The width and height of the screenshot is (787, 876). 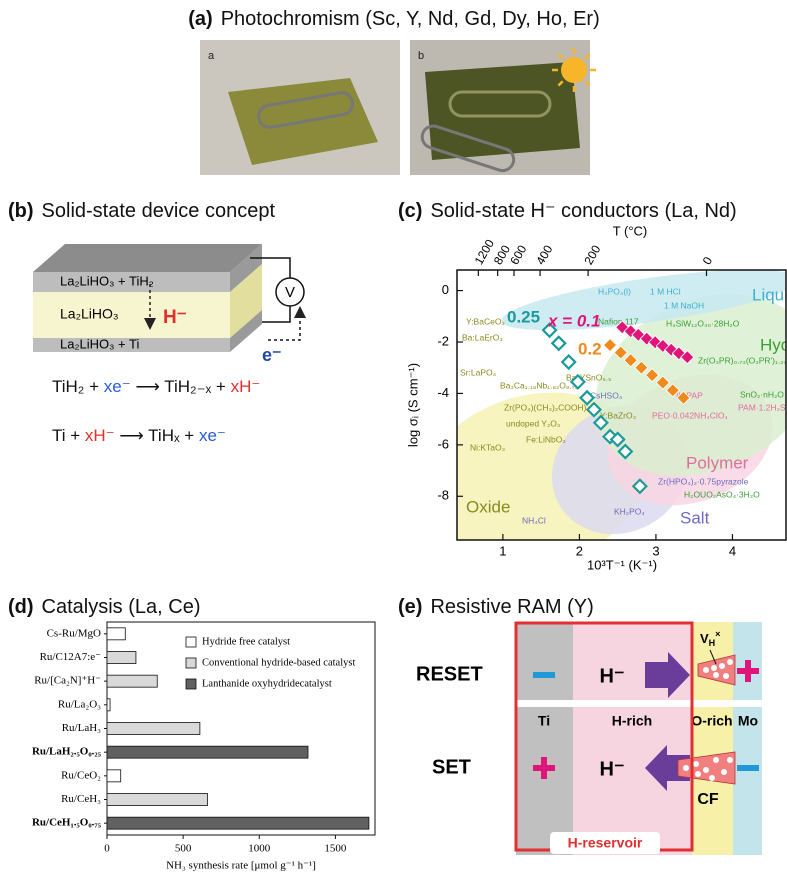 I want to click on compound-label: 1 M NaOH, so click(x=684, y=305).